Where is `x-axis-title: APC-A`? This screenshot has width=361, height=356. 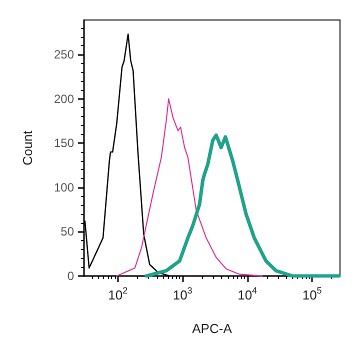
x-axis-title: APC-A is located at coordinates (212, 328).